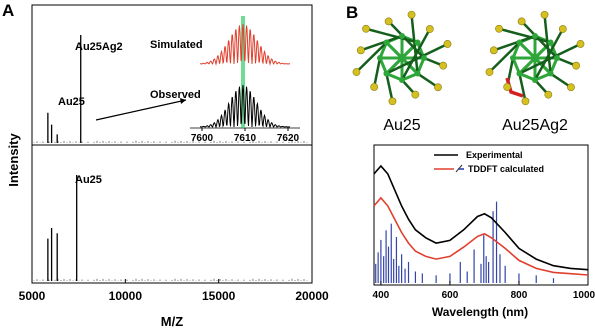 The height and width of the screenshot is (330, 595). I want to click on legend-tddft-label: TDDFT calculated, so click(506, 169).